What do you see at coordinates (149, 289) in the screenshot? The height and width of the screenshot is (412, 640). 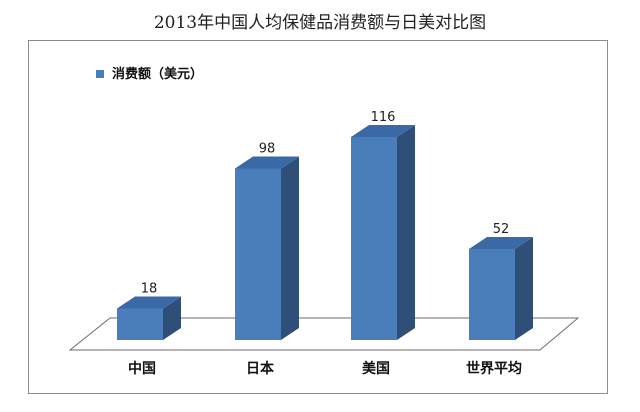 I see `data-label: 18` at bounding box center [149, 289].